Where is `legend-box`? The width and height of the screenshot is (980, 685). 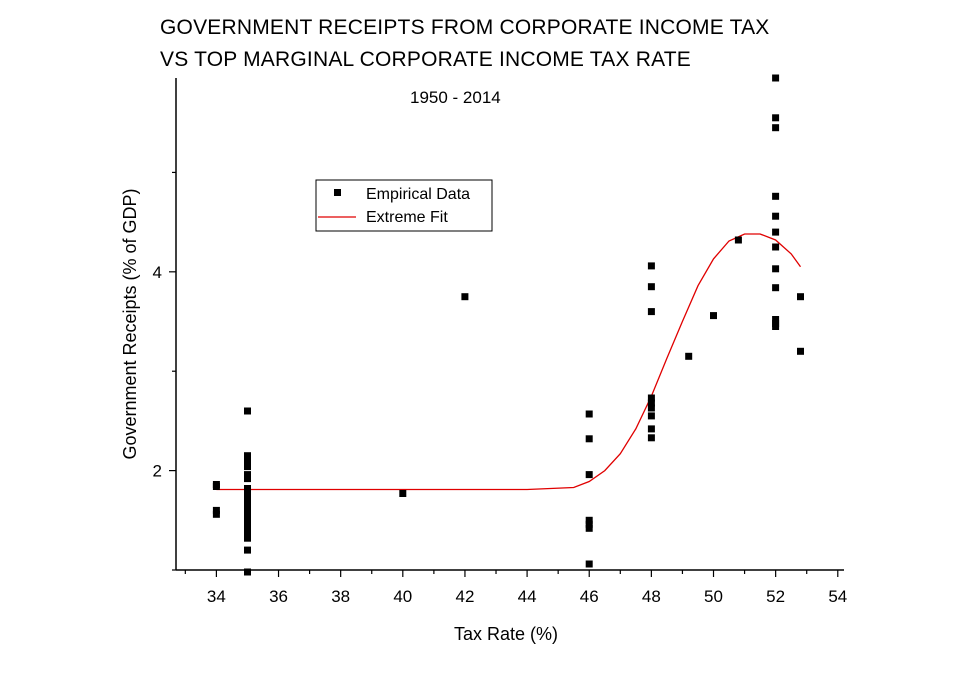
legend-box is located at coordinates (404, 205).